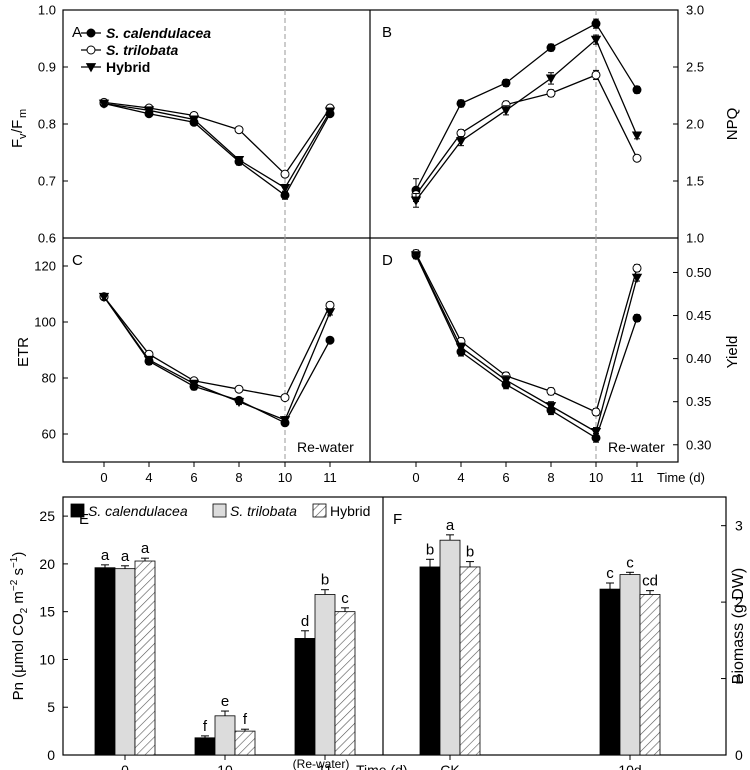 The image size is (750, 770). What do you see at coordinates (698, 358) in the screenshot?
I see `panel-d-ytick-label: 0.40` at bounding box center [698, 358].